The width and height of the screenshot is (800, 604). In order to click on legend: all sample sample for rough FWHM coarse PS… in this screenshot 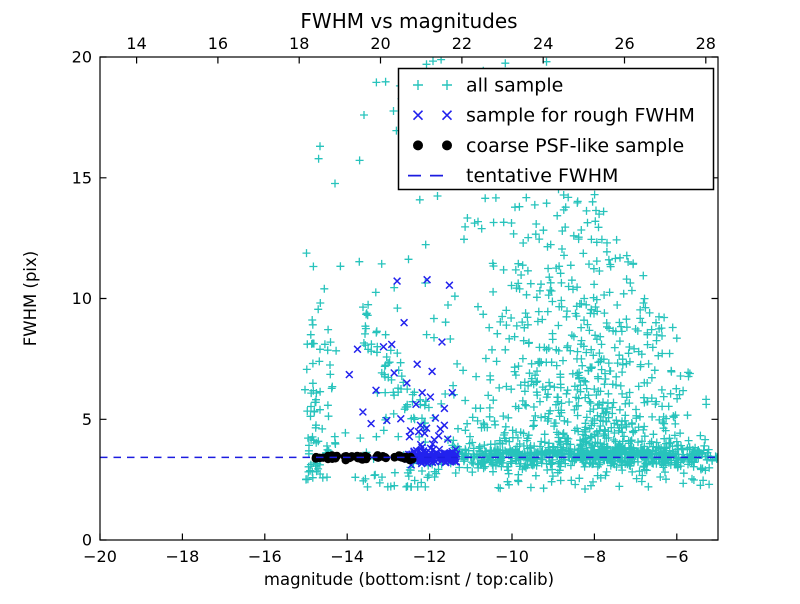, I will do `click(556, 129)`.